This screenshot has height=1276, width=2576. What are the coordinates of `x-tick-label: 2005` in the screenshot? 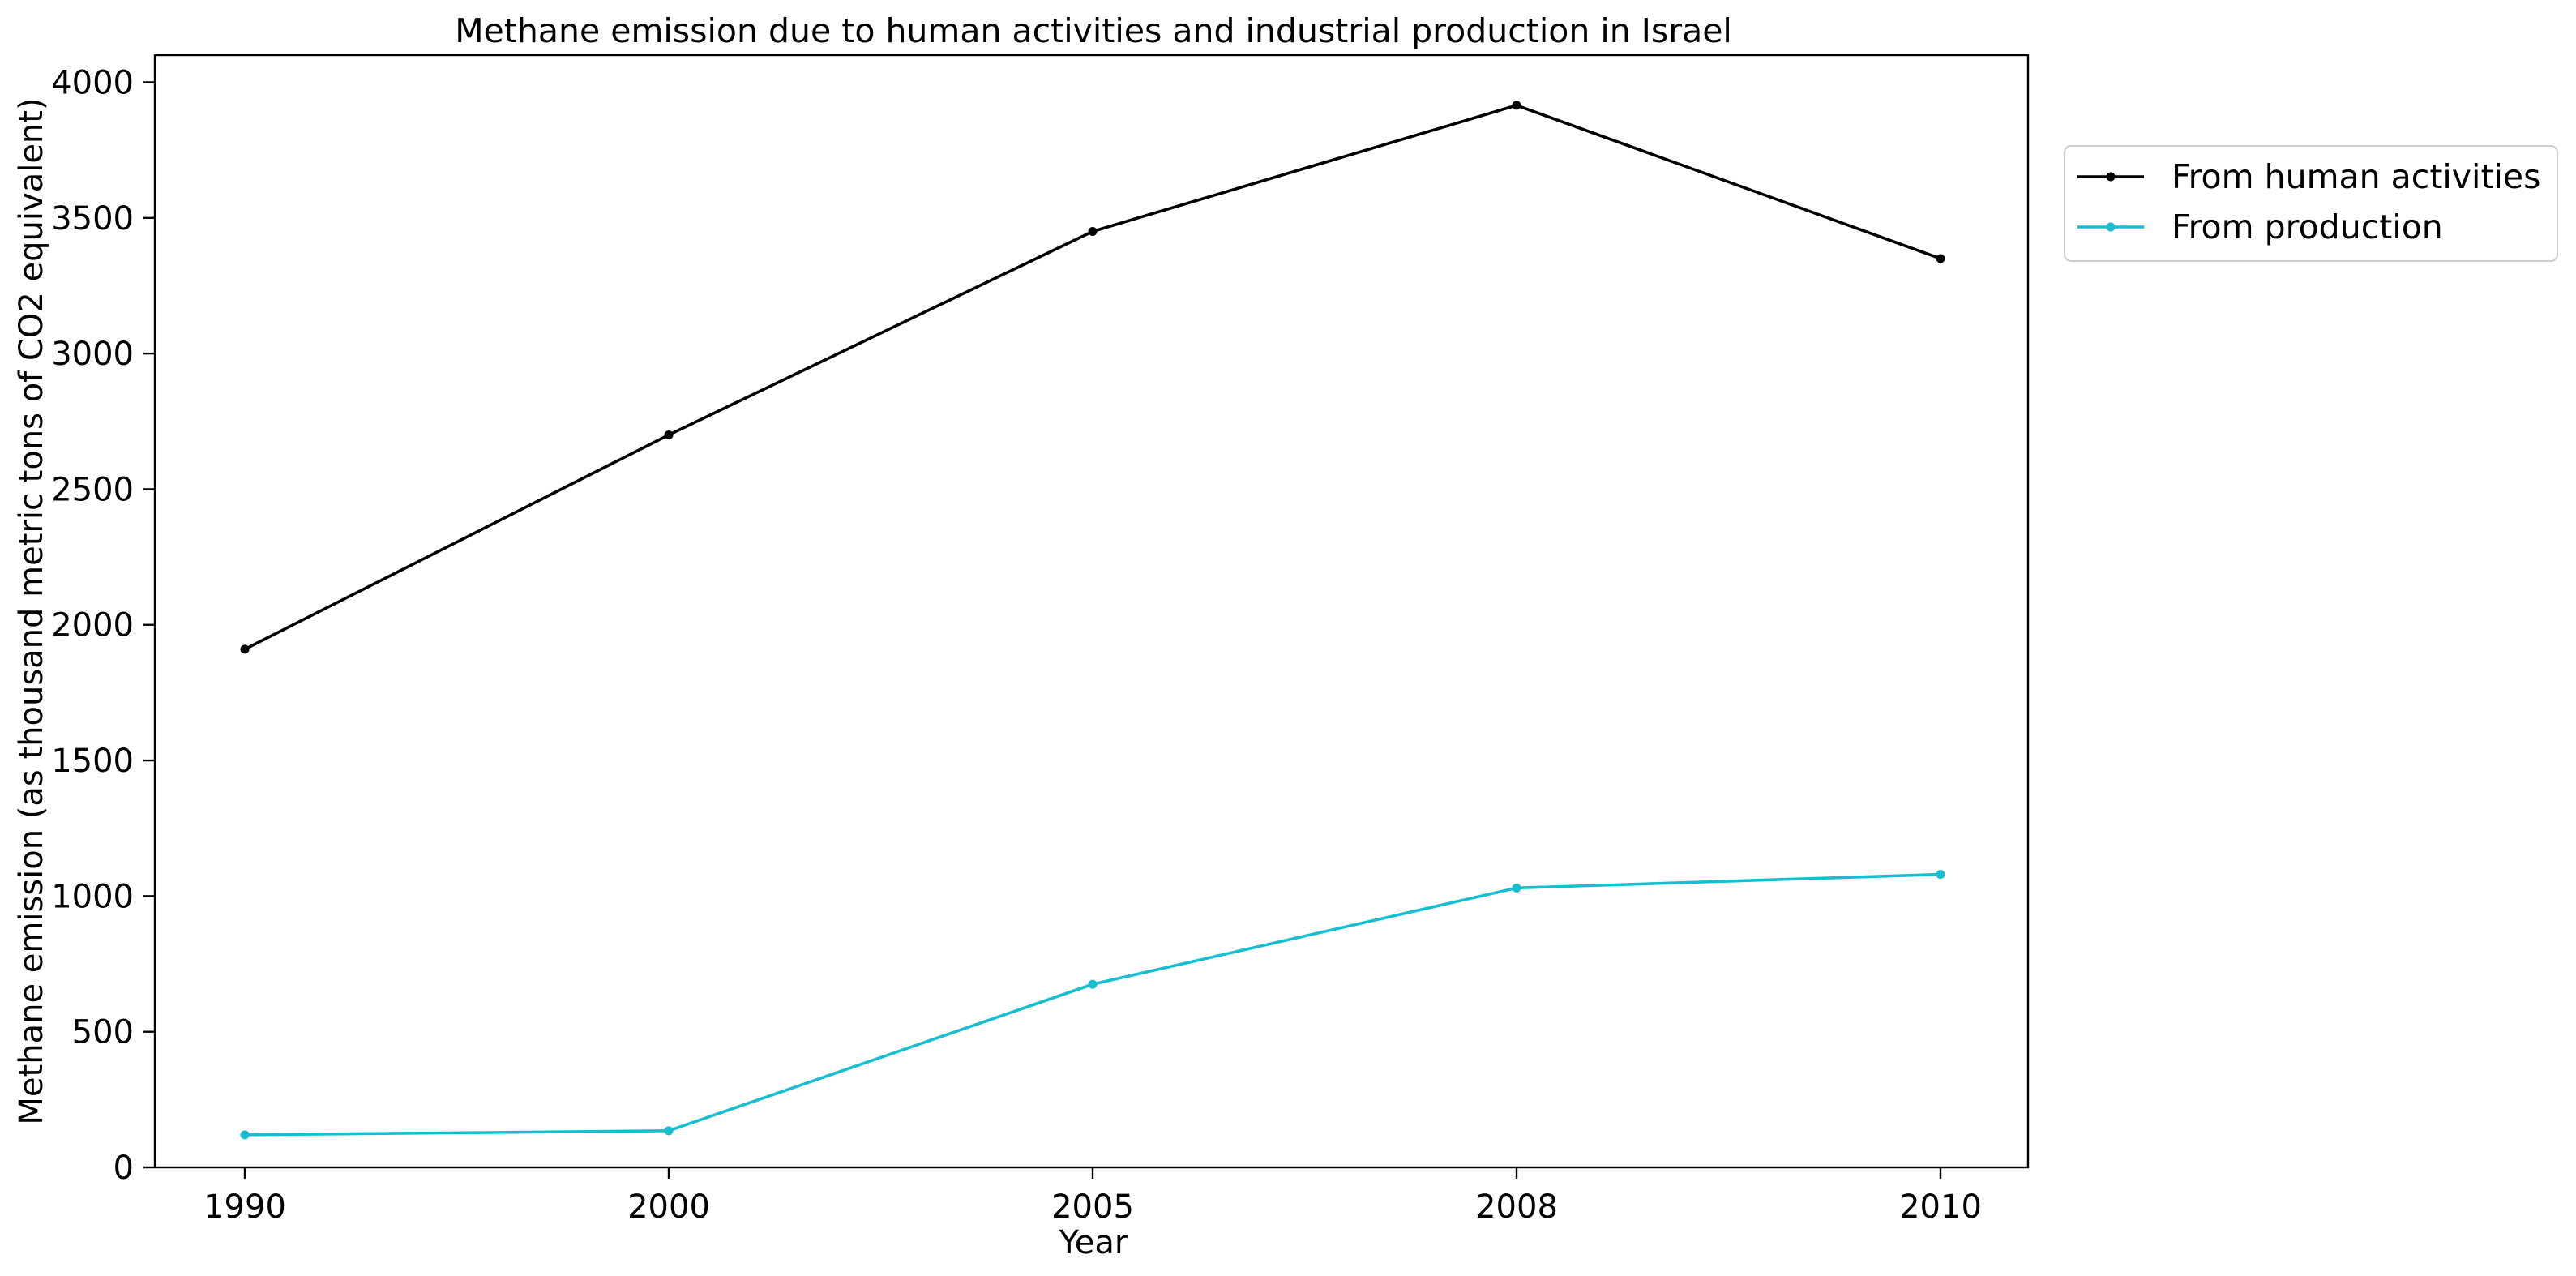 It's located at (1092, 1207).